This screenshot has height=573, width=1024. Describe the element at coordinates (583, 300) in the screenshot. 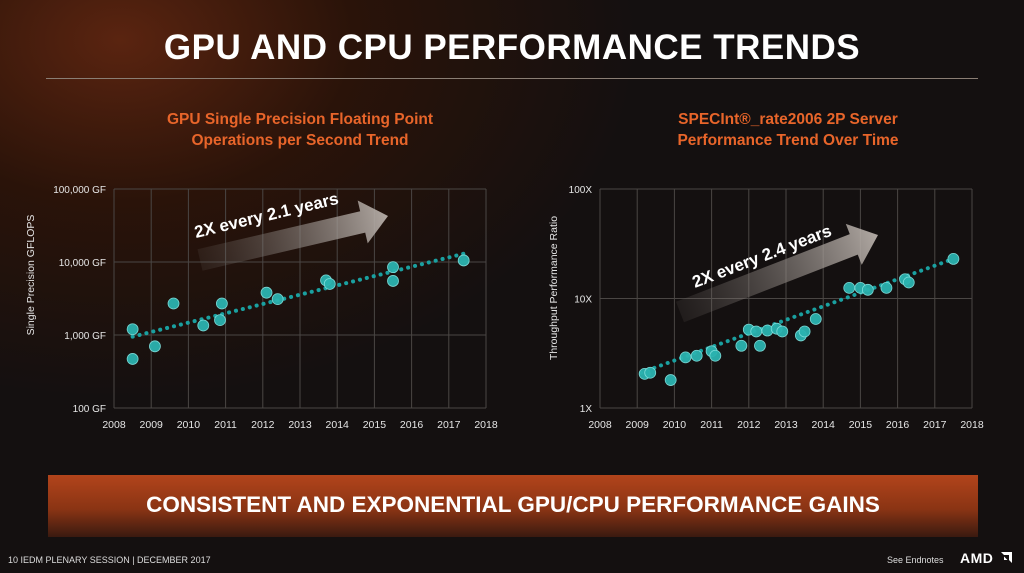

I see `cpu-ytick-label: 10X` at that location.